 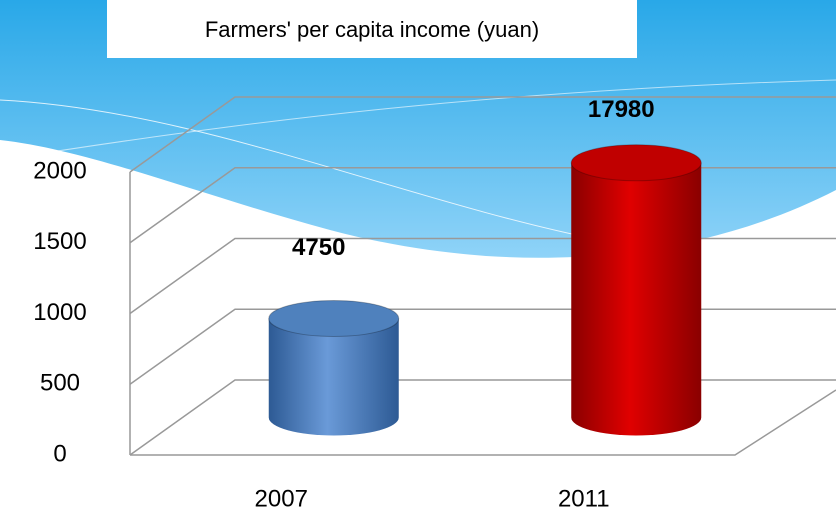 I want to click on y-tick-label: 1500, so click(x=59, y=241).